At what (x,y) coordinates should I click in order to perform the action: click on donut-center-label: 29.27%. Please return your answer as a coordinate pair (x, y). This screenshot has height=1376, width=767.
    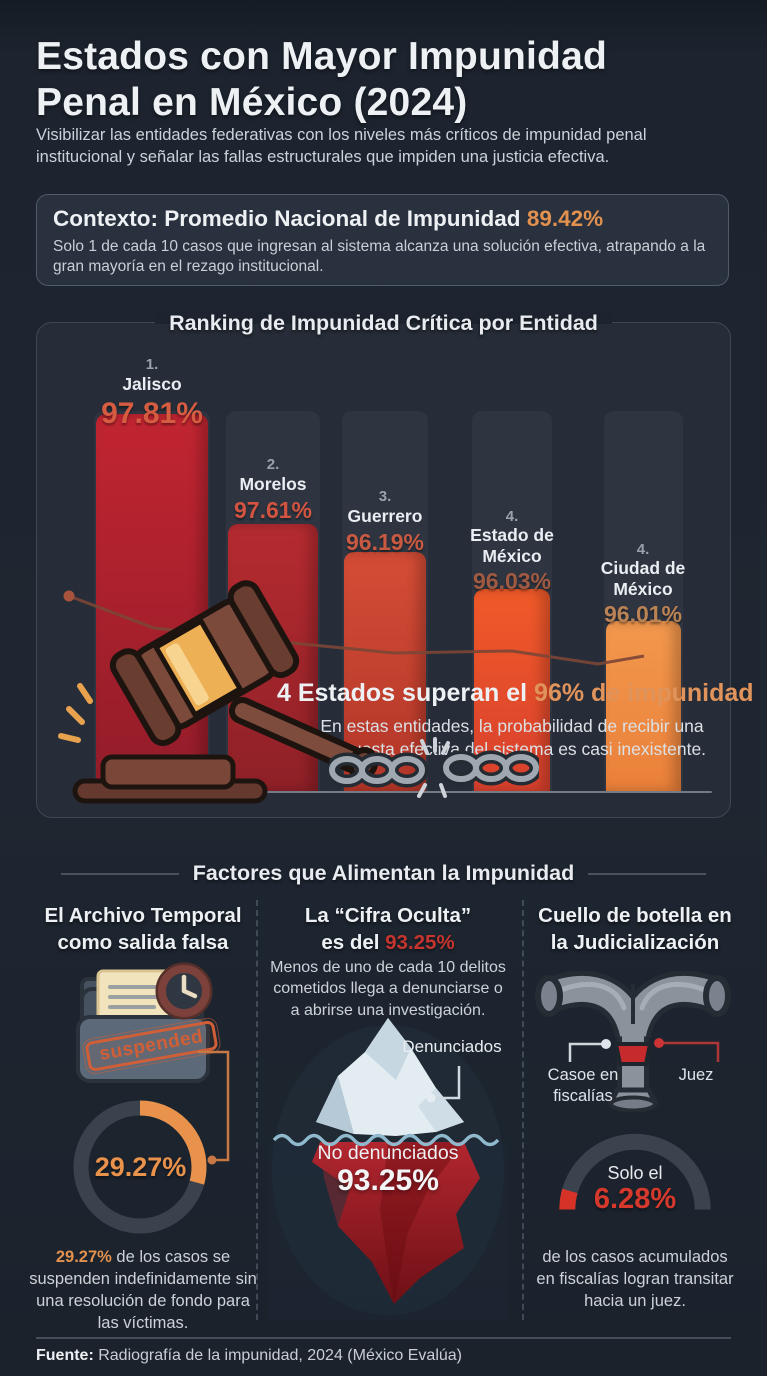
    Looking at the image, I should click on (140, 1167).